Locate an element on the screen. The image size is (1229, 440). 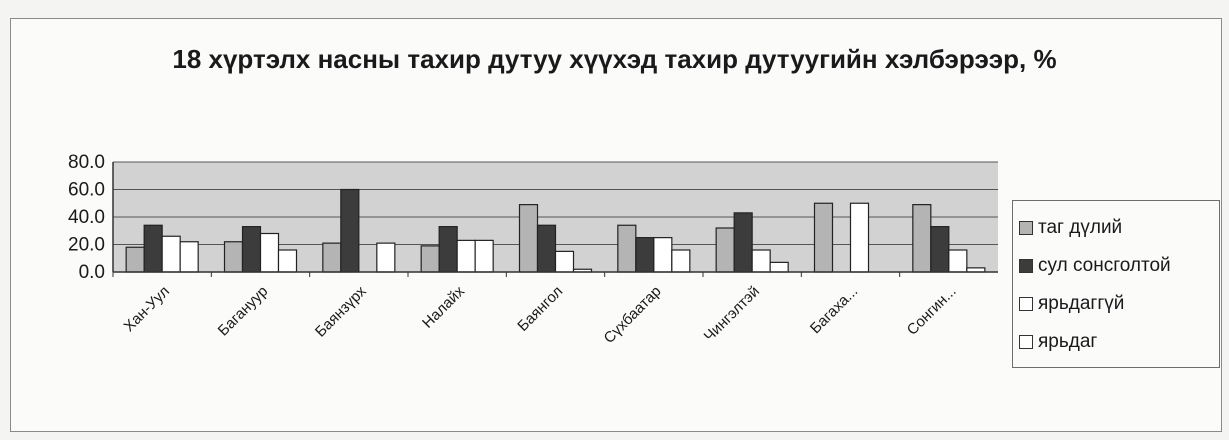
legend-label: сул сонсголтой is located at coordinates (1104, 265).